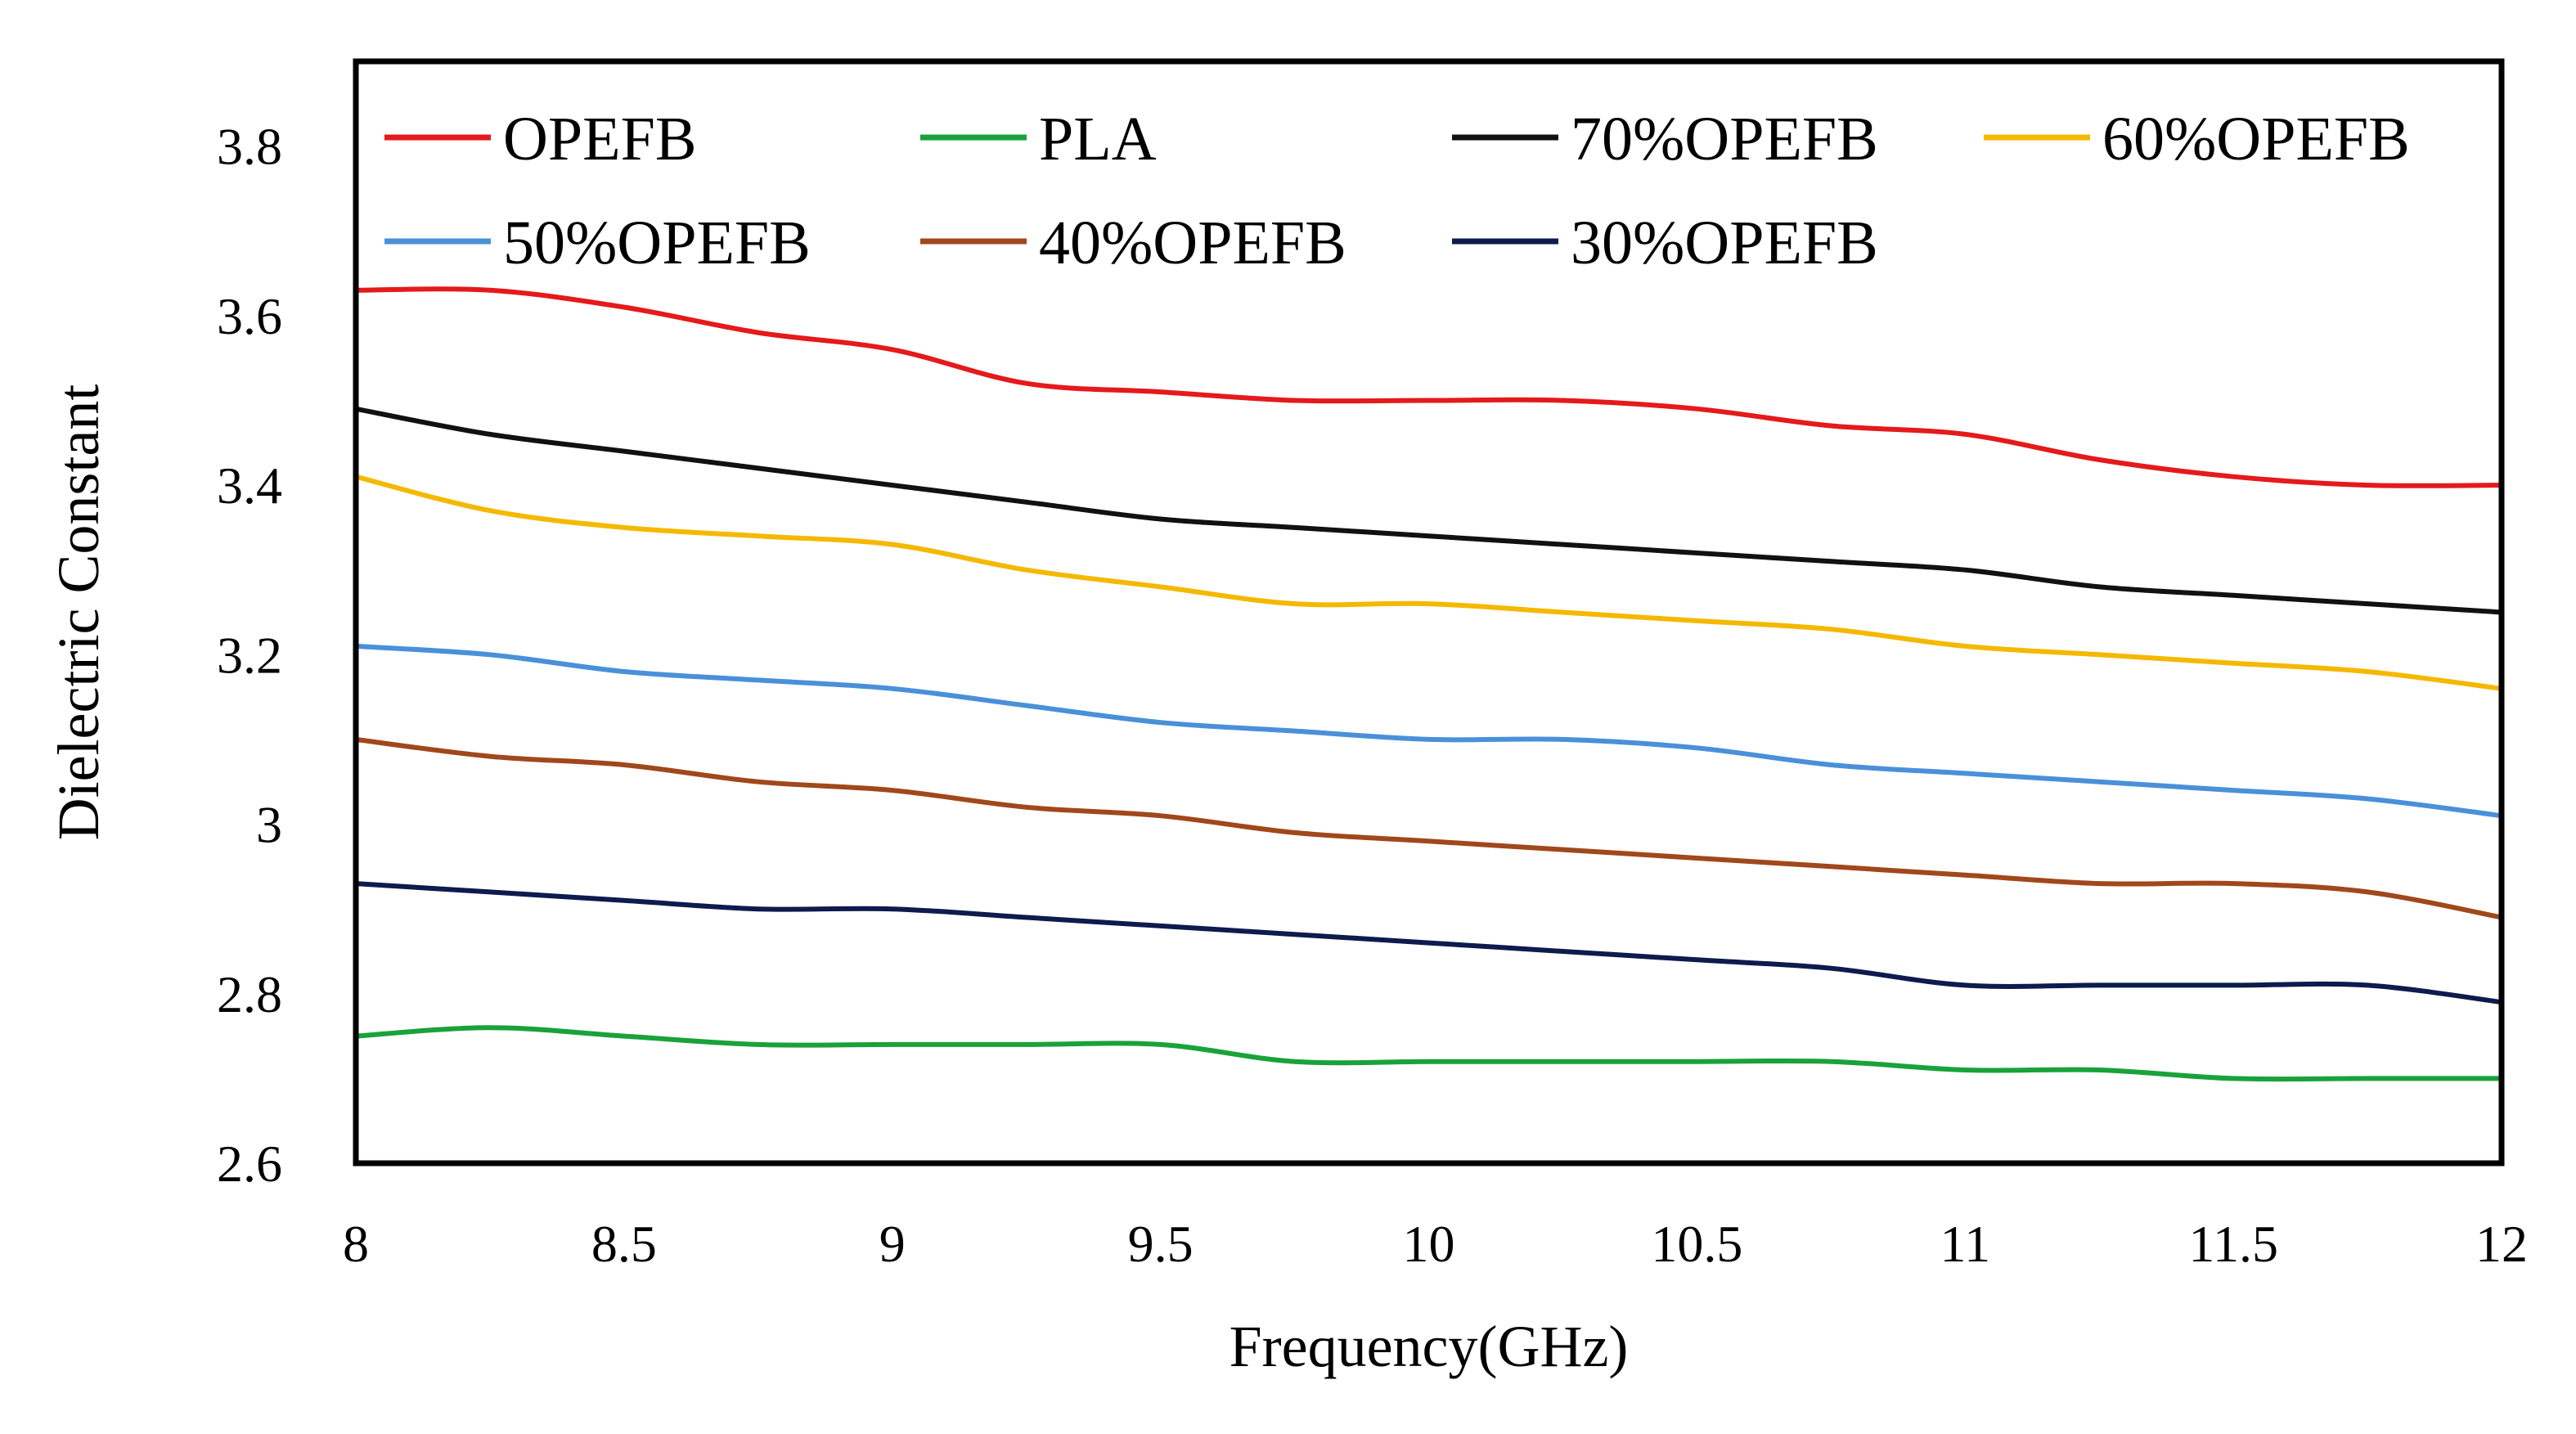 This screenshot has width=2576, height=1434. What do you see at coordinates (250, 316) in the screenshot?
I see `y-tick-label: 3.6` at bounding box center [250, 316].